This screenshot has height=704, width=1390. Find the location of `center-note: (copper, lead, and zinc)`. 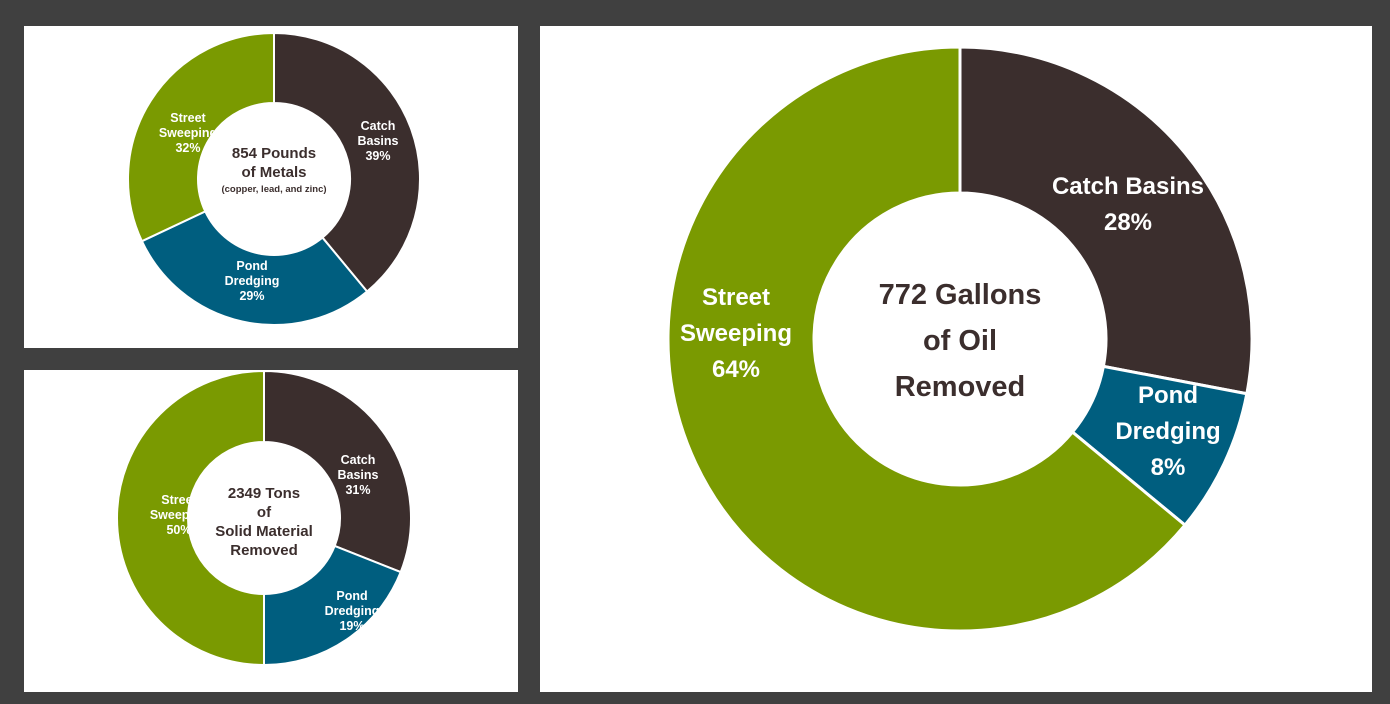

center-note: (copper, lead, and zinc) is located at coordinates (273, 189).